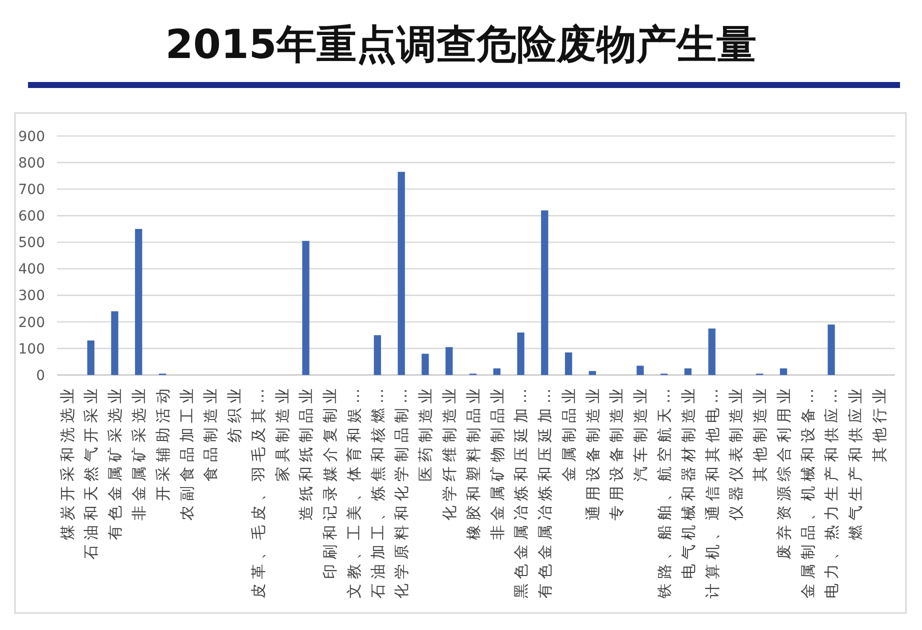 Image resolution: width=922 pixels, height=630 pixels. What do you see at coordinates (306, 452) in the screenshot?
I see `x-tick-label: 造纸和纸制品业` at bounding box center [306, 452].